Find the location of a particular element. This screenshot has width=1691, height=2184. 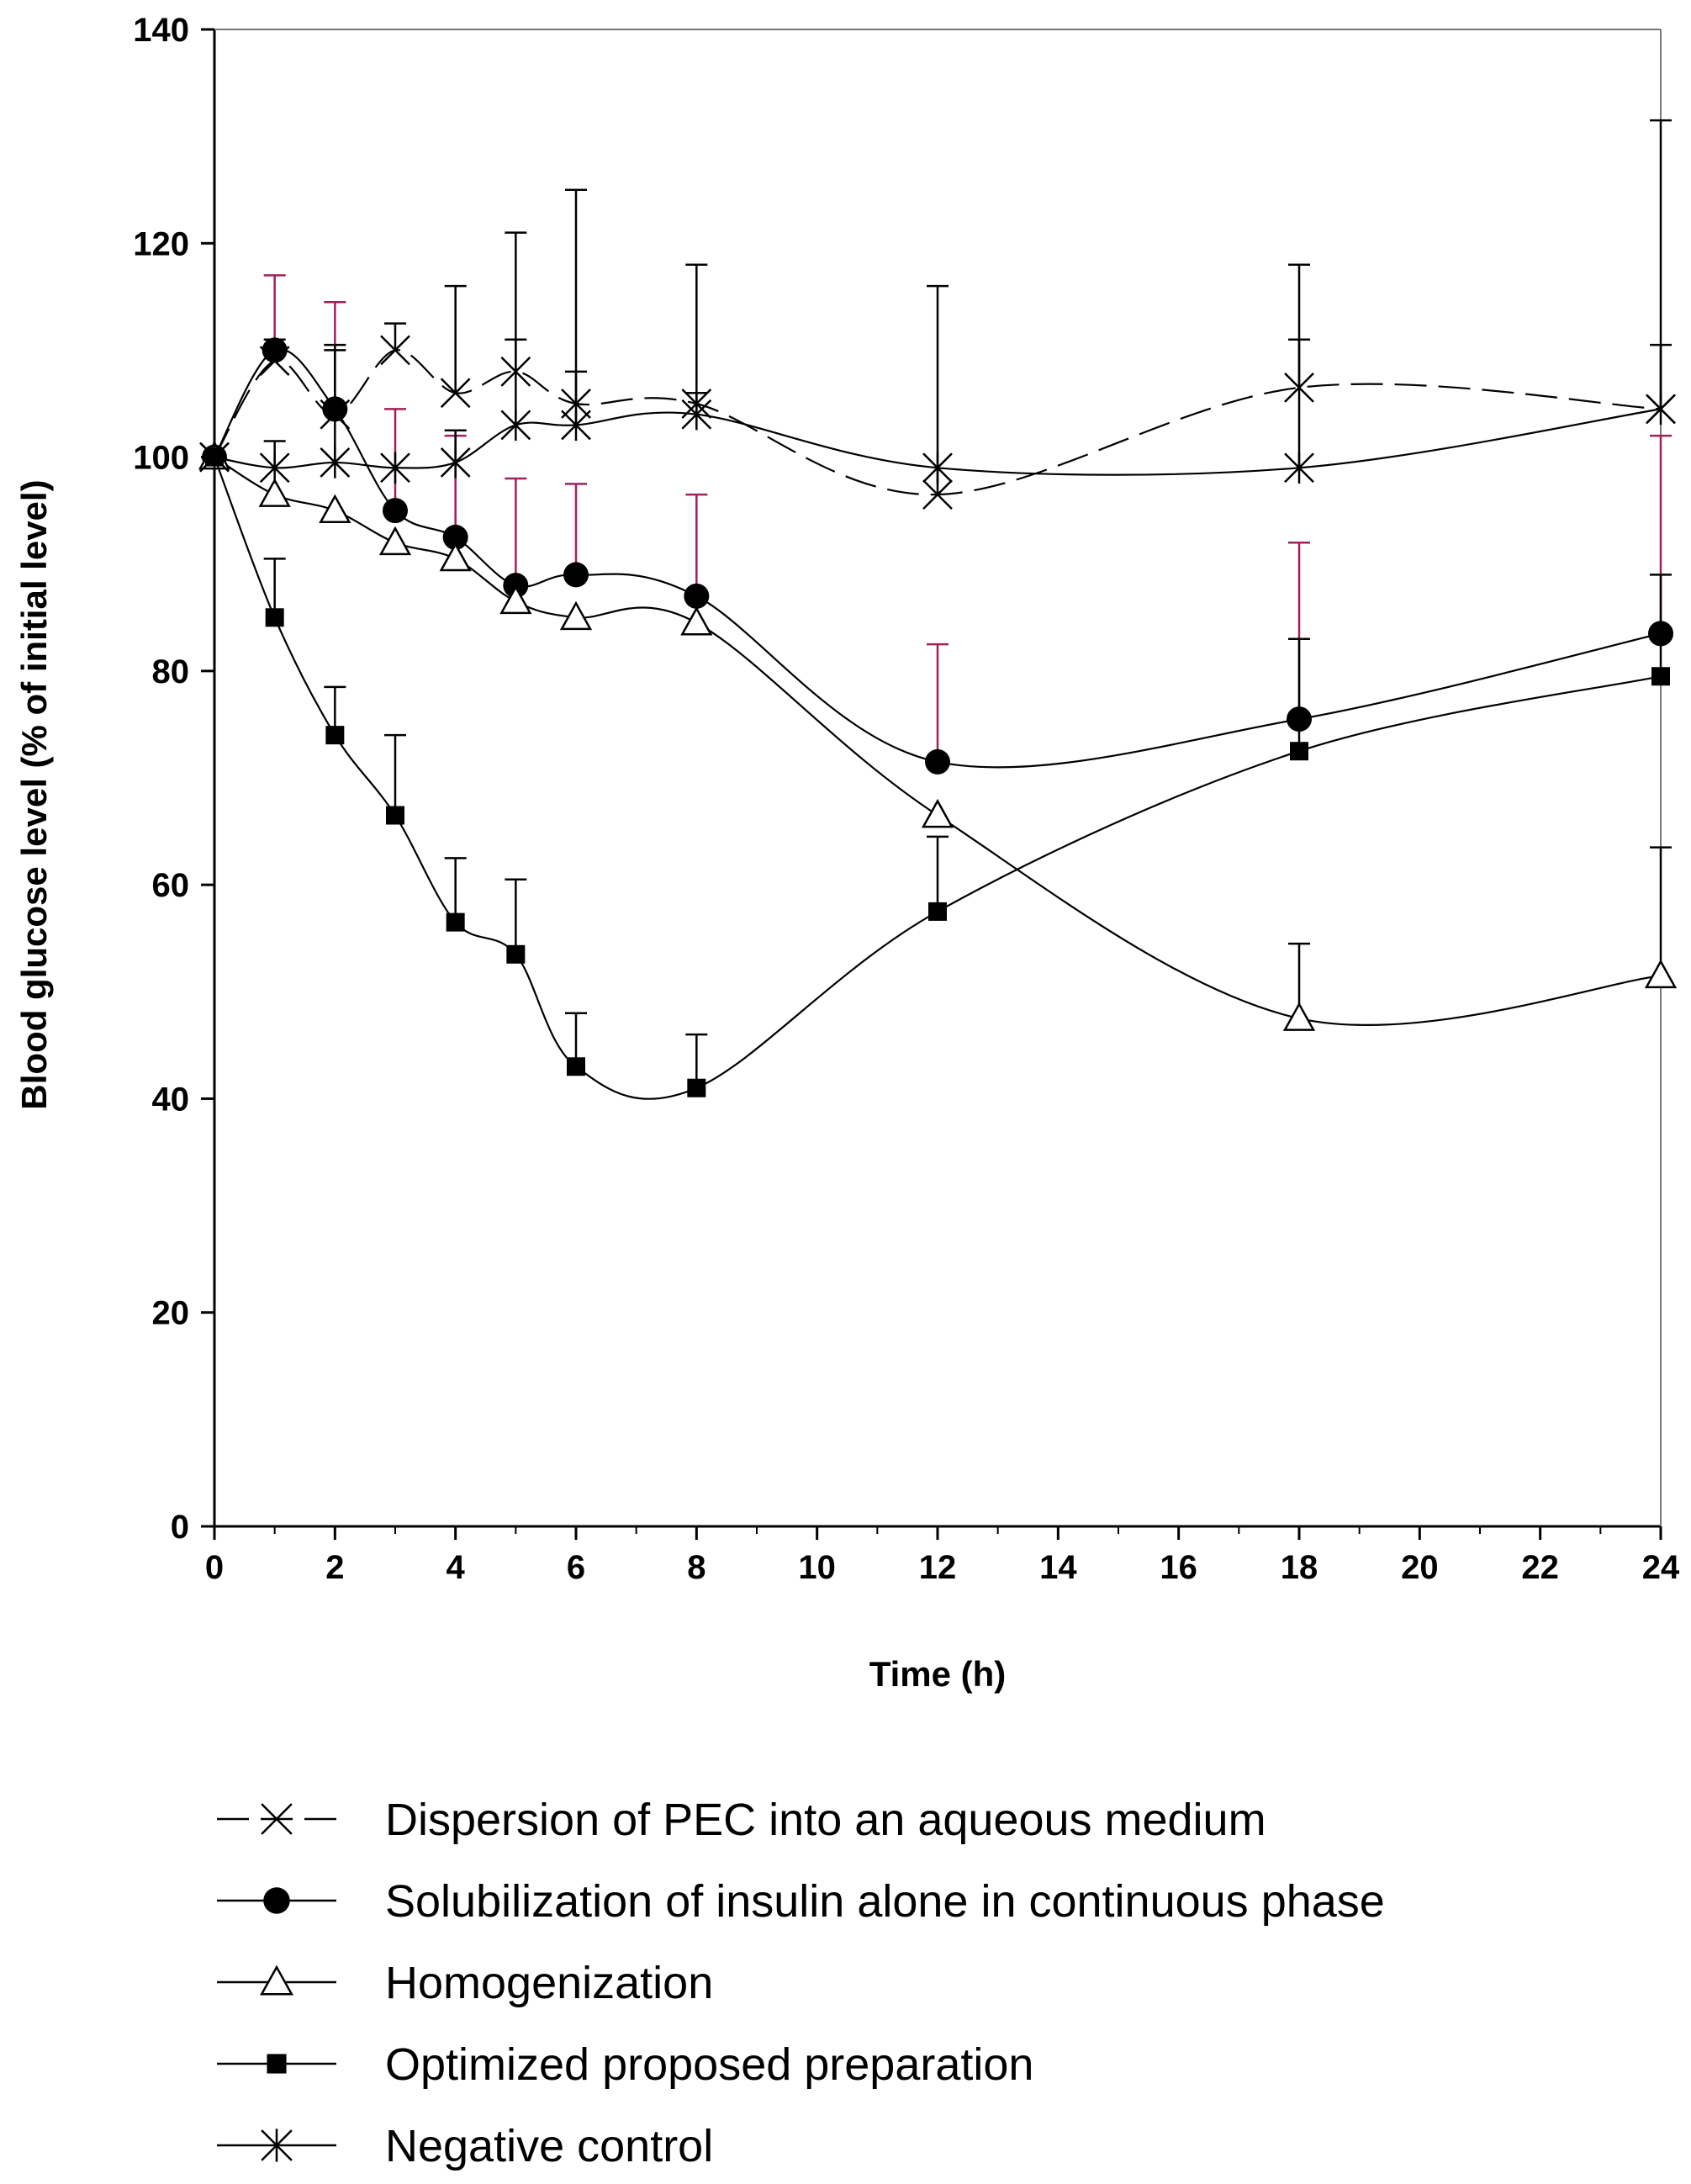

legend-label: Homogenization is located at coordinates (549, 1983).